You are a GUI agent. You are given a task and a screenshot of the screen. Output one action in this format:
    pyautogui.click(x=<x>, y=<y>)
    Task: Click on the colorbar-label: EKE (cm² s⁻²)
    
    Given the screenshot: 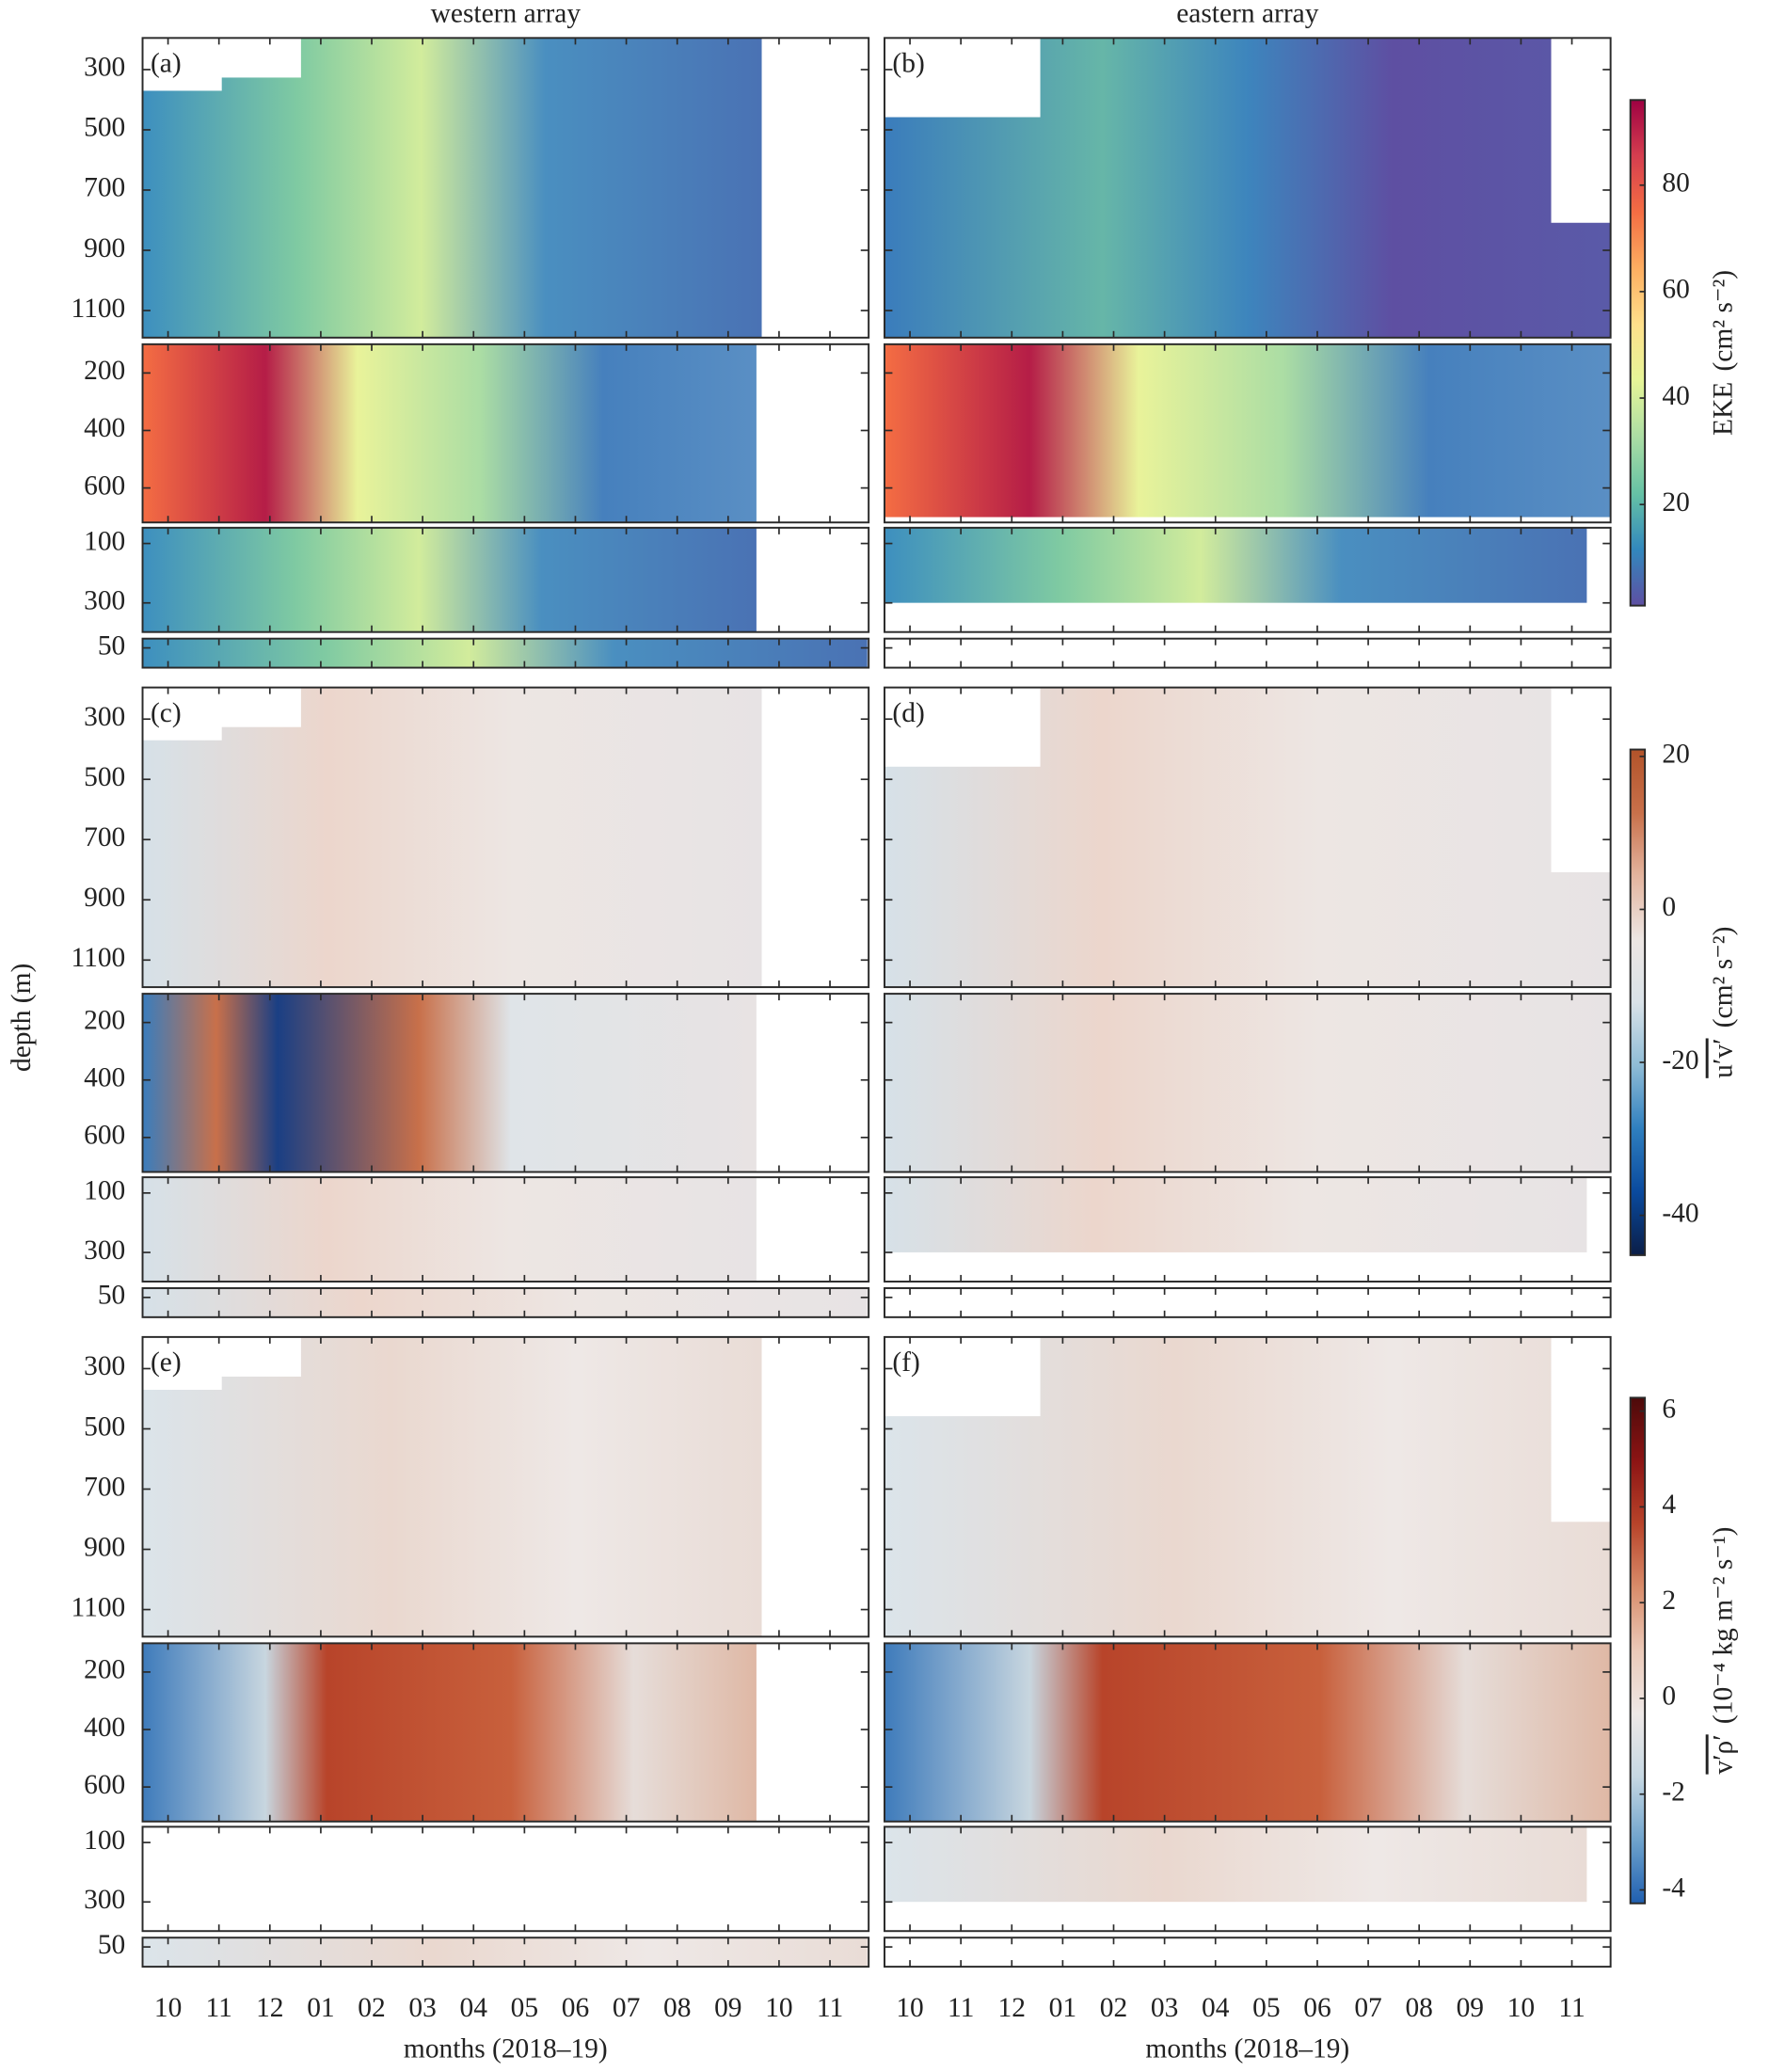 What is the action you would take?
    pyautogui.click(x=1723, y=353)
    